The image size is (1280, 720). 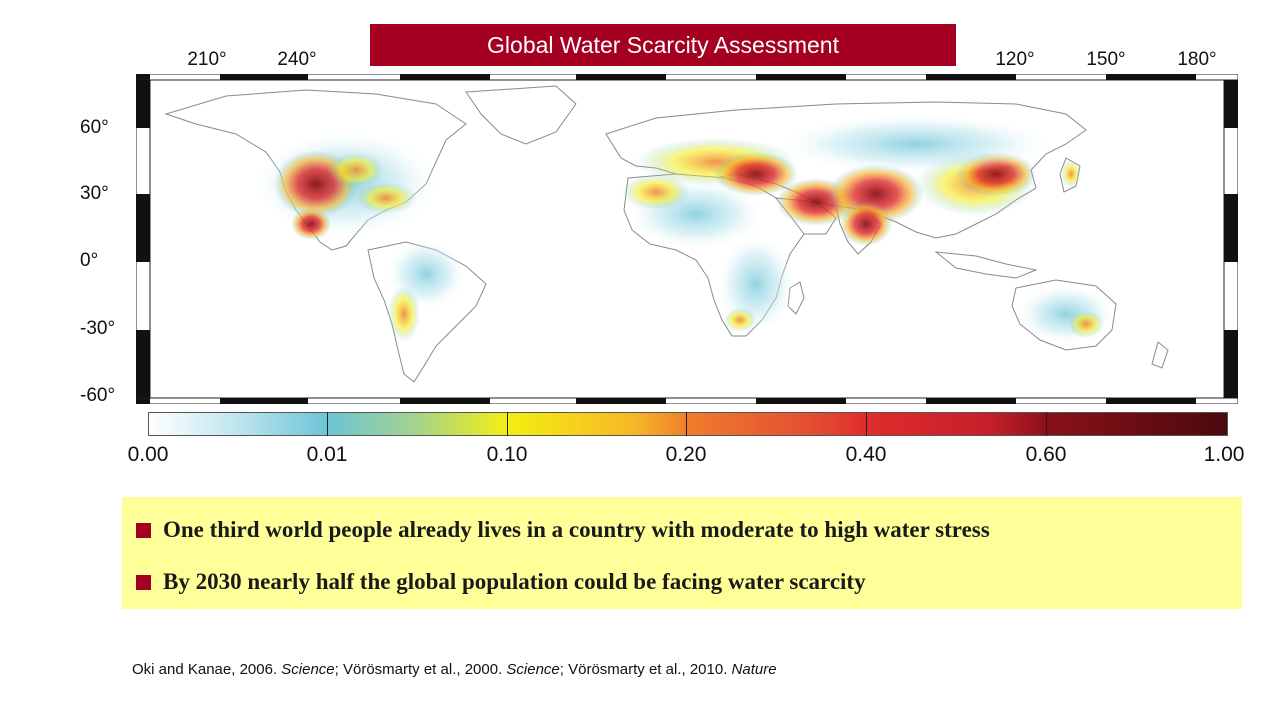 What do you see at coordinates (297, 59) in the screenshot?
I see `lon-label-240: 240°` at bounding box center [297, 59].